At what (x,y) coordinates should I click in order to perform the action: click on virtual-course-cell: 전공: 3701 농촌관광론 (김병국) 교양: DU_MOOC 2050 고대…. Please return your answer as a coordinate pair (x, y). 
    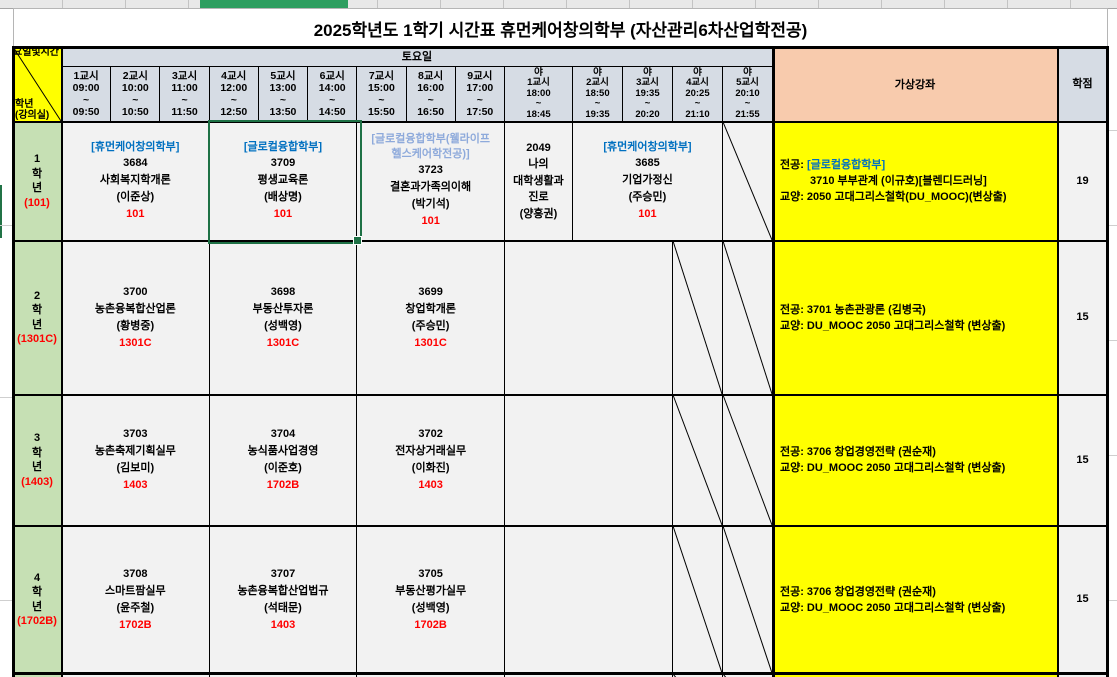
    Looking at the image, I should click on (915, 318).